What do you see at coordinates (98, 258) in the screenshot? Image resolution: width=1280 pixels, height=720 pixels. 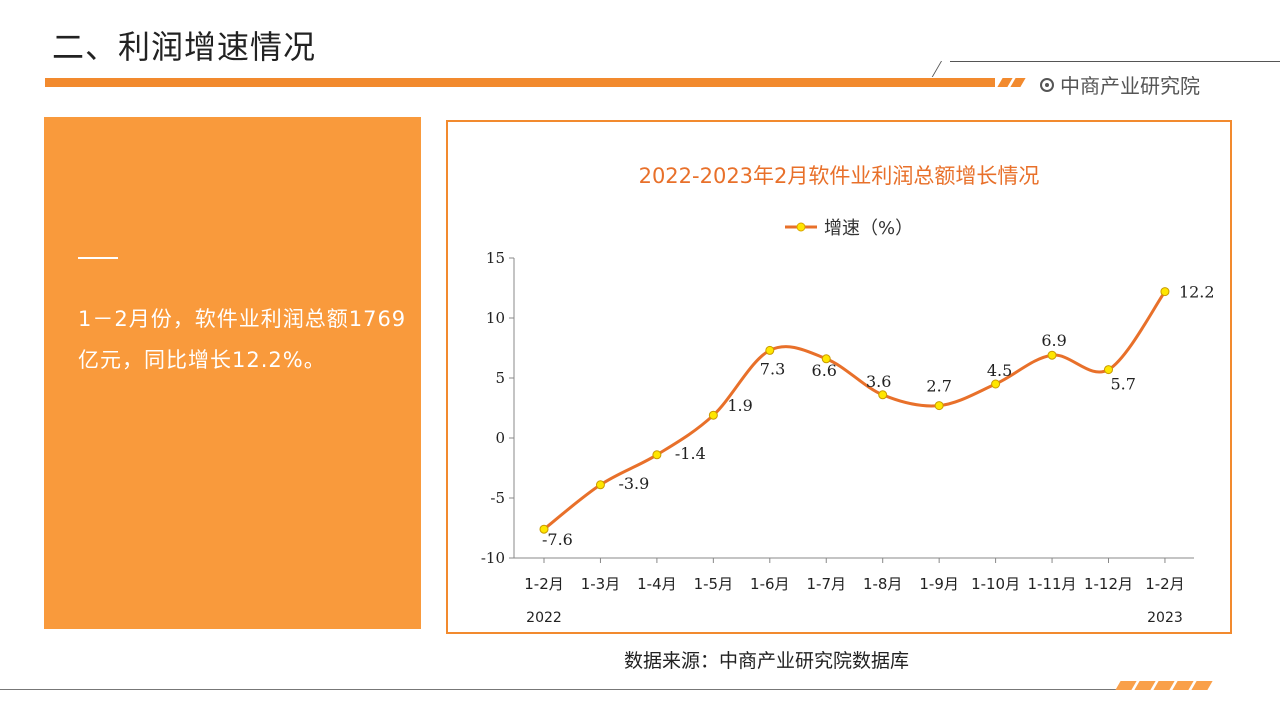 I see `summary-rule` at bounding box center [98, 258].